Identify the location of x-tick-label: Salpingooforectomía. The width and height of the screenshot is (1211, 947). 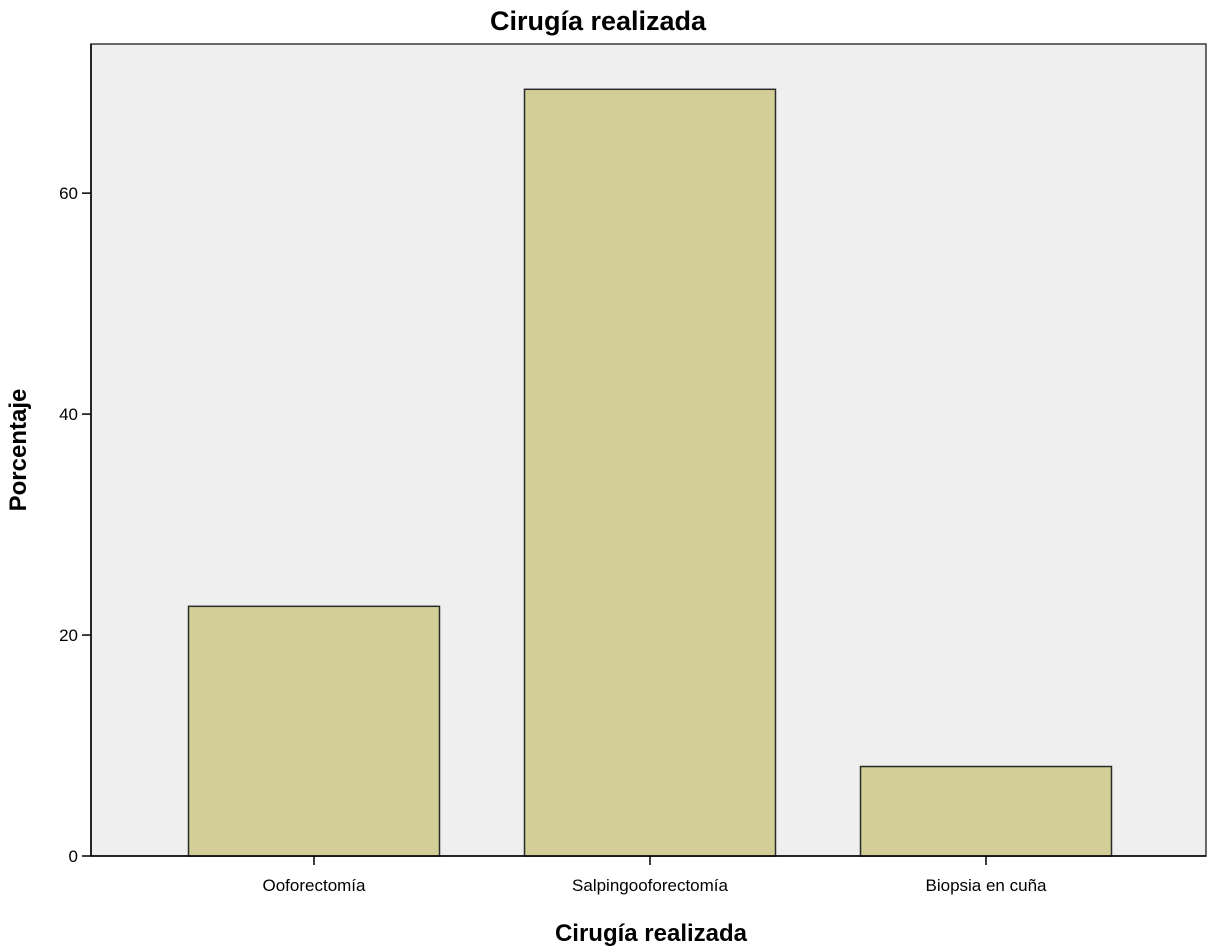
(650, 885).